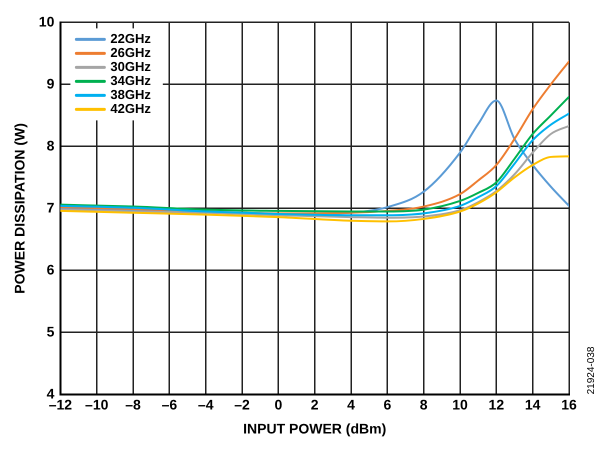 The height and width of the screenshot is (450, 607). Describe the element at coordinates (131, 52) in the screenshot. I see `legend-label: 26GHz` at that location.